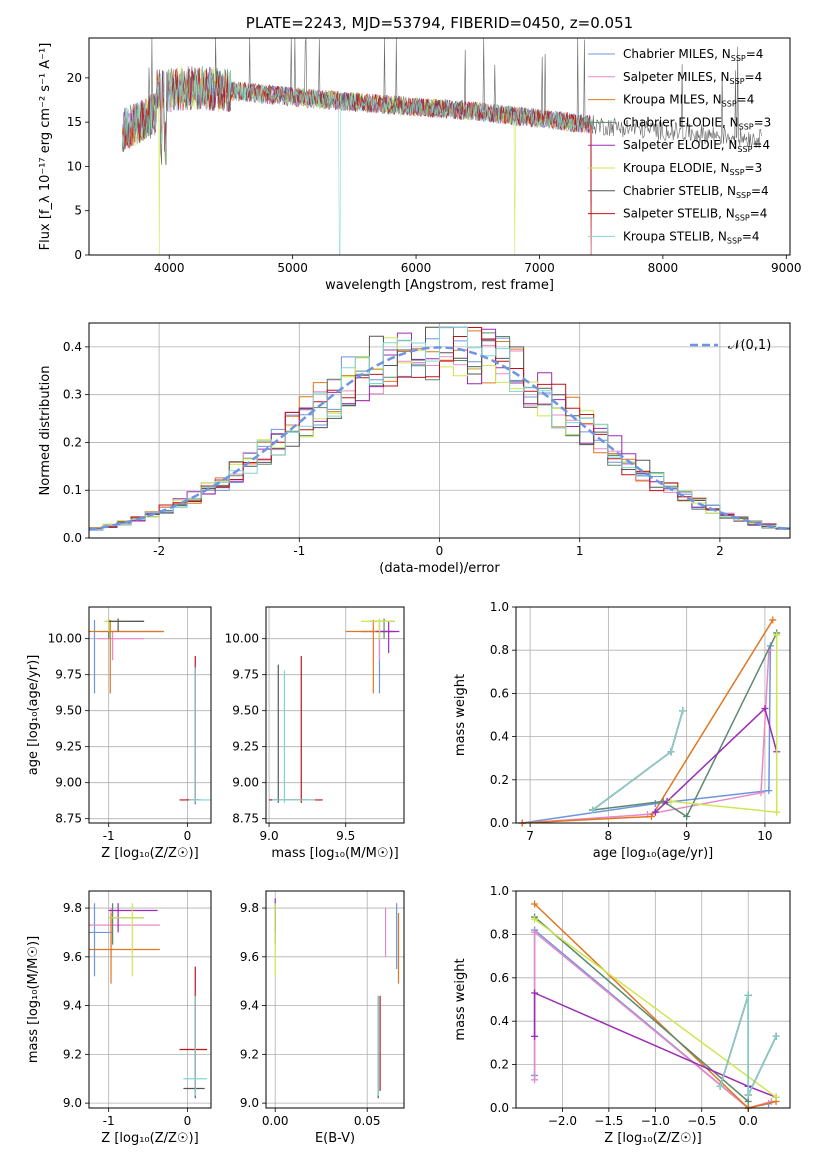  What do you see at coordinates (692, 78) in the screenshot?
I see `legend-entry: Salpeter MILES, NSSP=4` at bounding box center [692, 78].